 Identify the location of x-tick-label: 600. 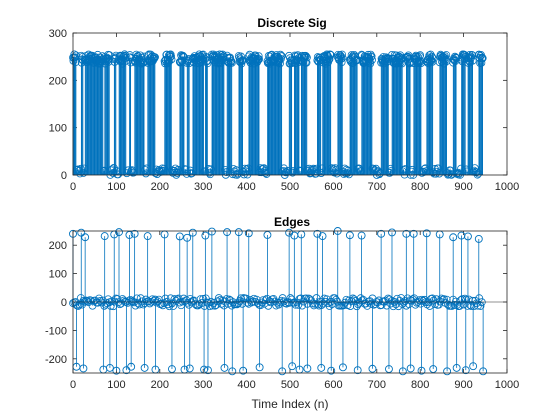
(333, 385).